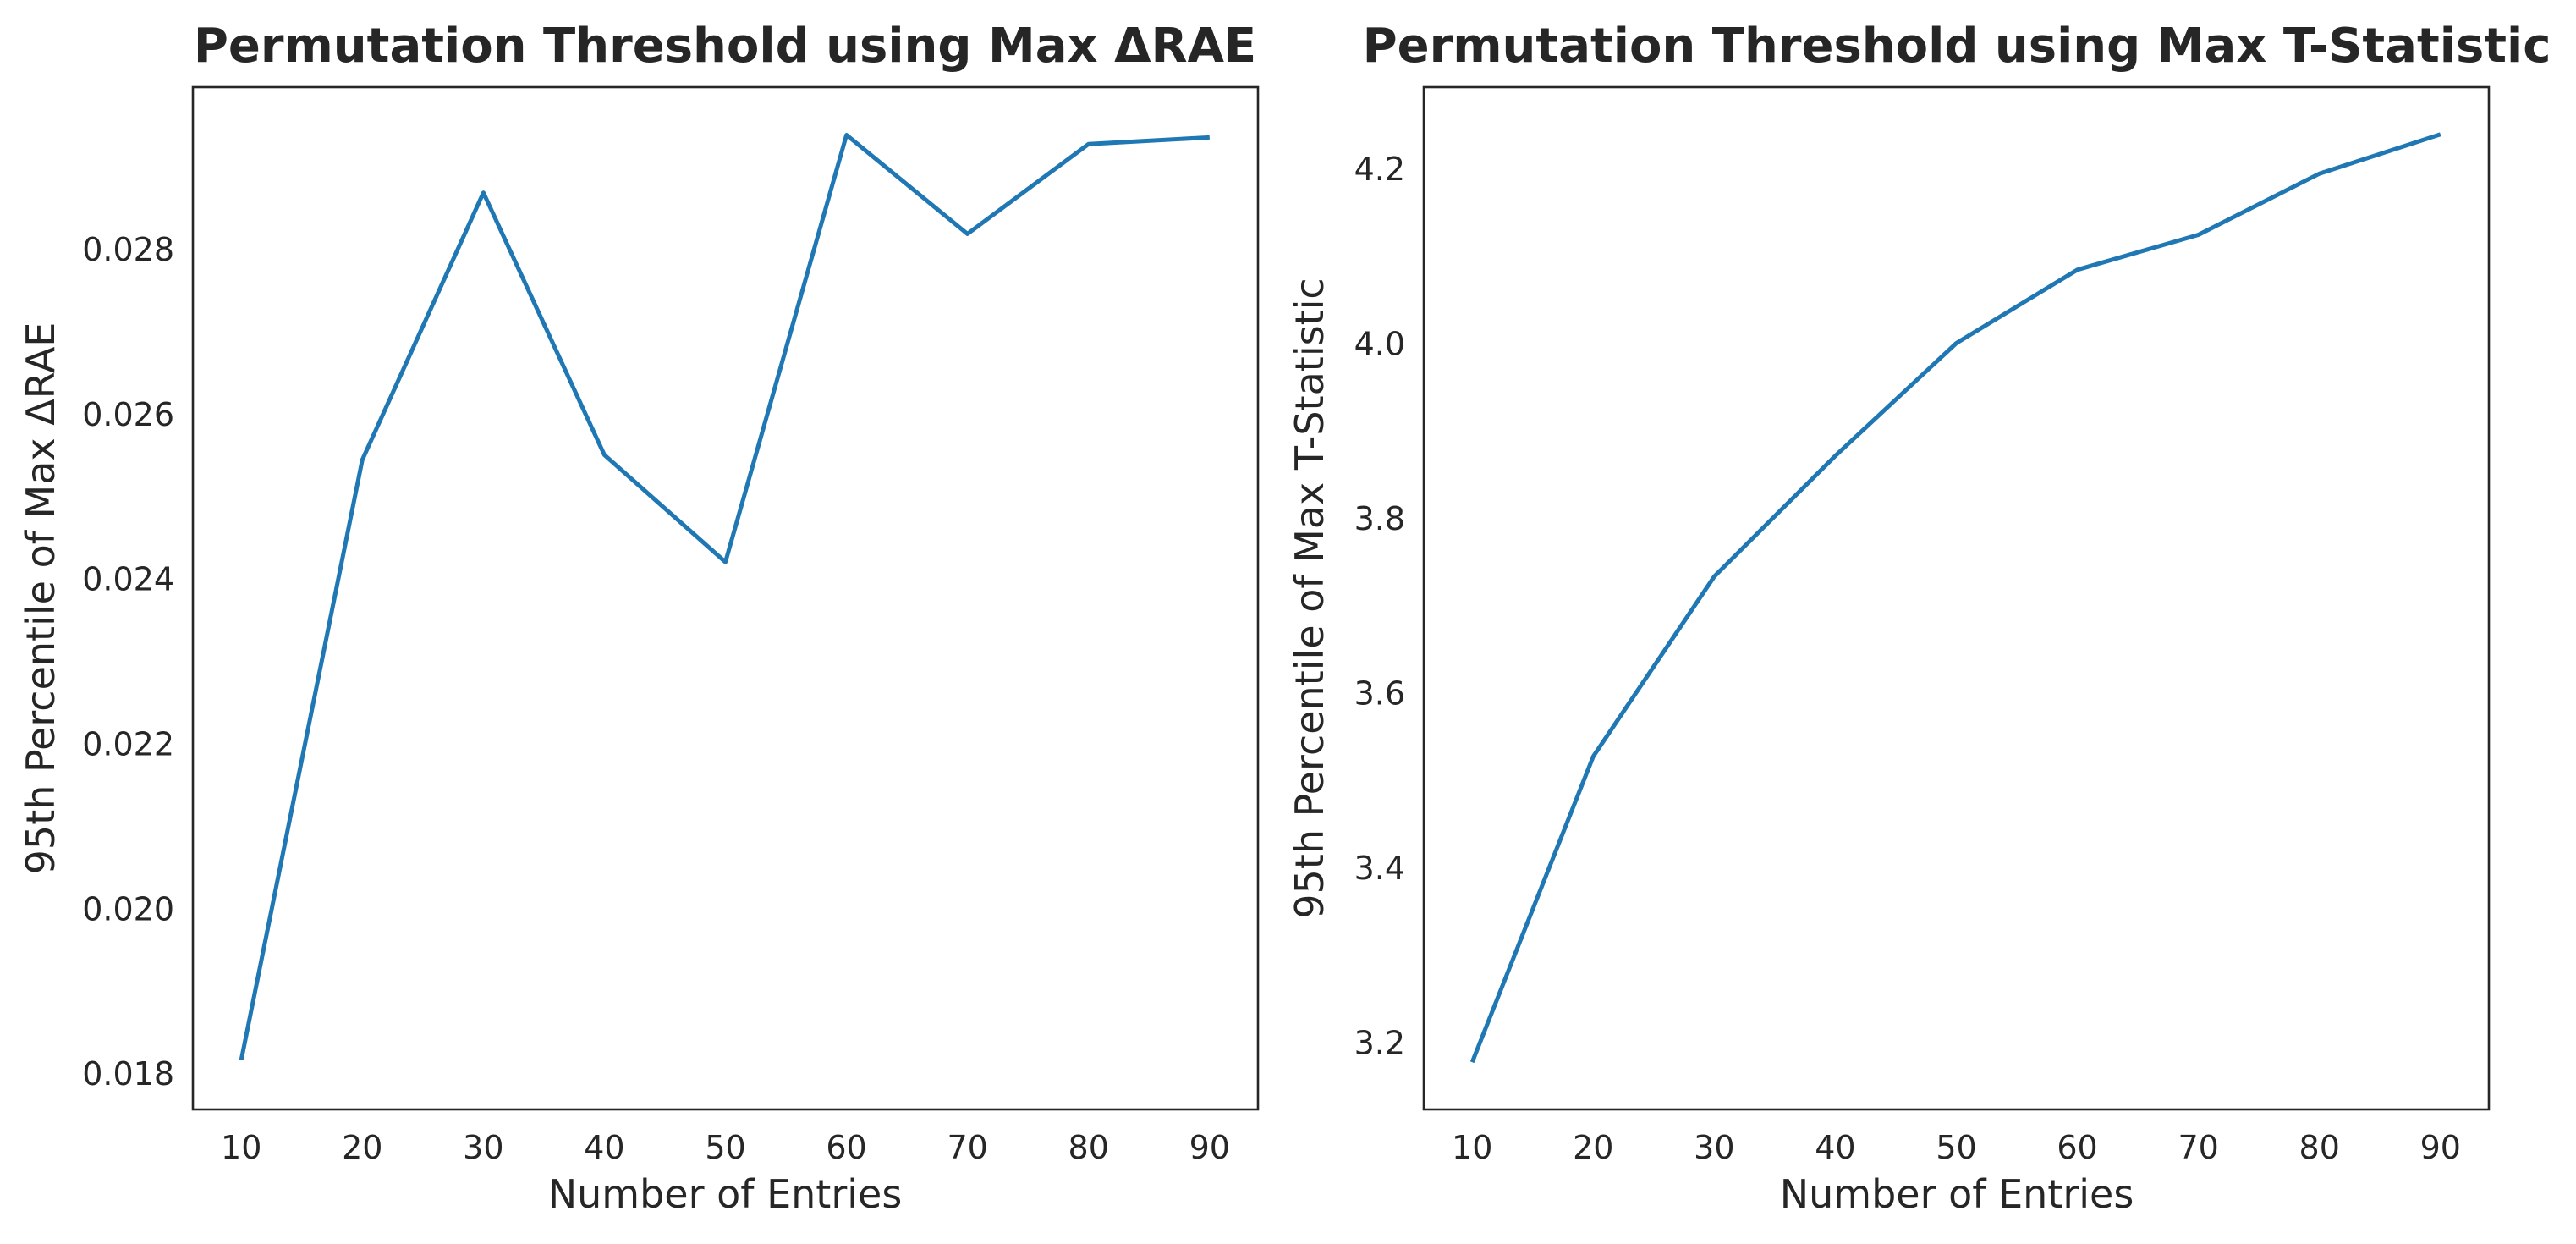 The width and height of the screenshot is (2576, 1244). What do you see at coordinates (1310, 598) in the screenshot?
I see `y-axis-label: 95th Percentile of Max T-Statistic` at bounding box center [1310, 598].